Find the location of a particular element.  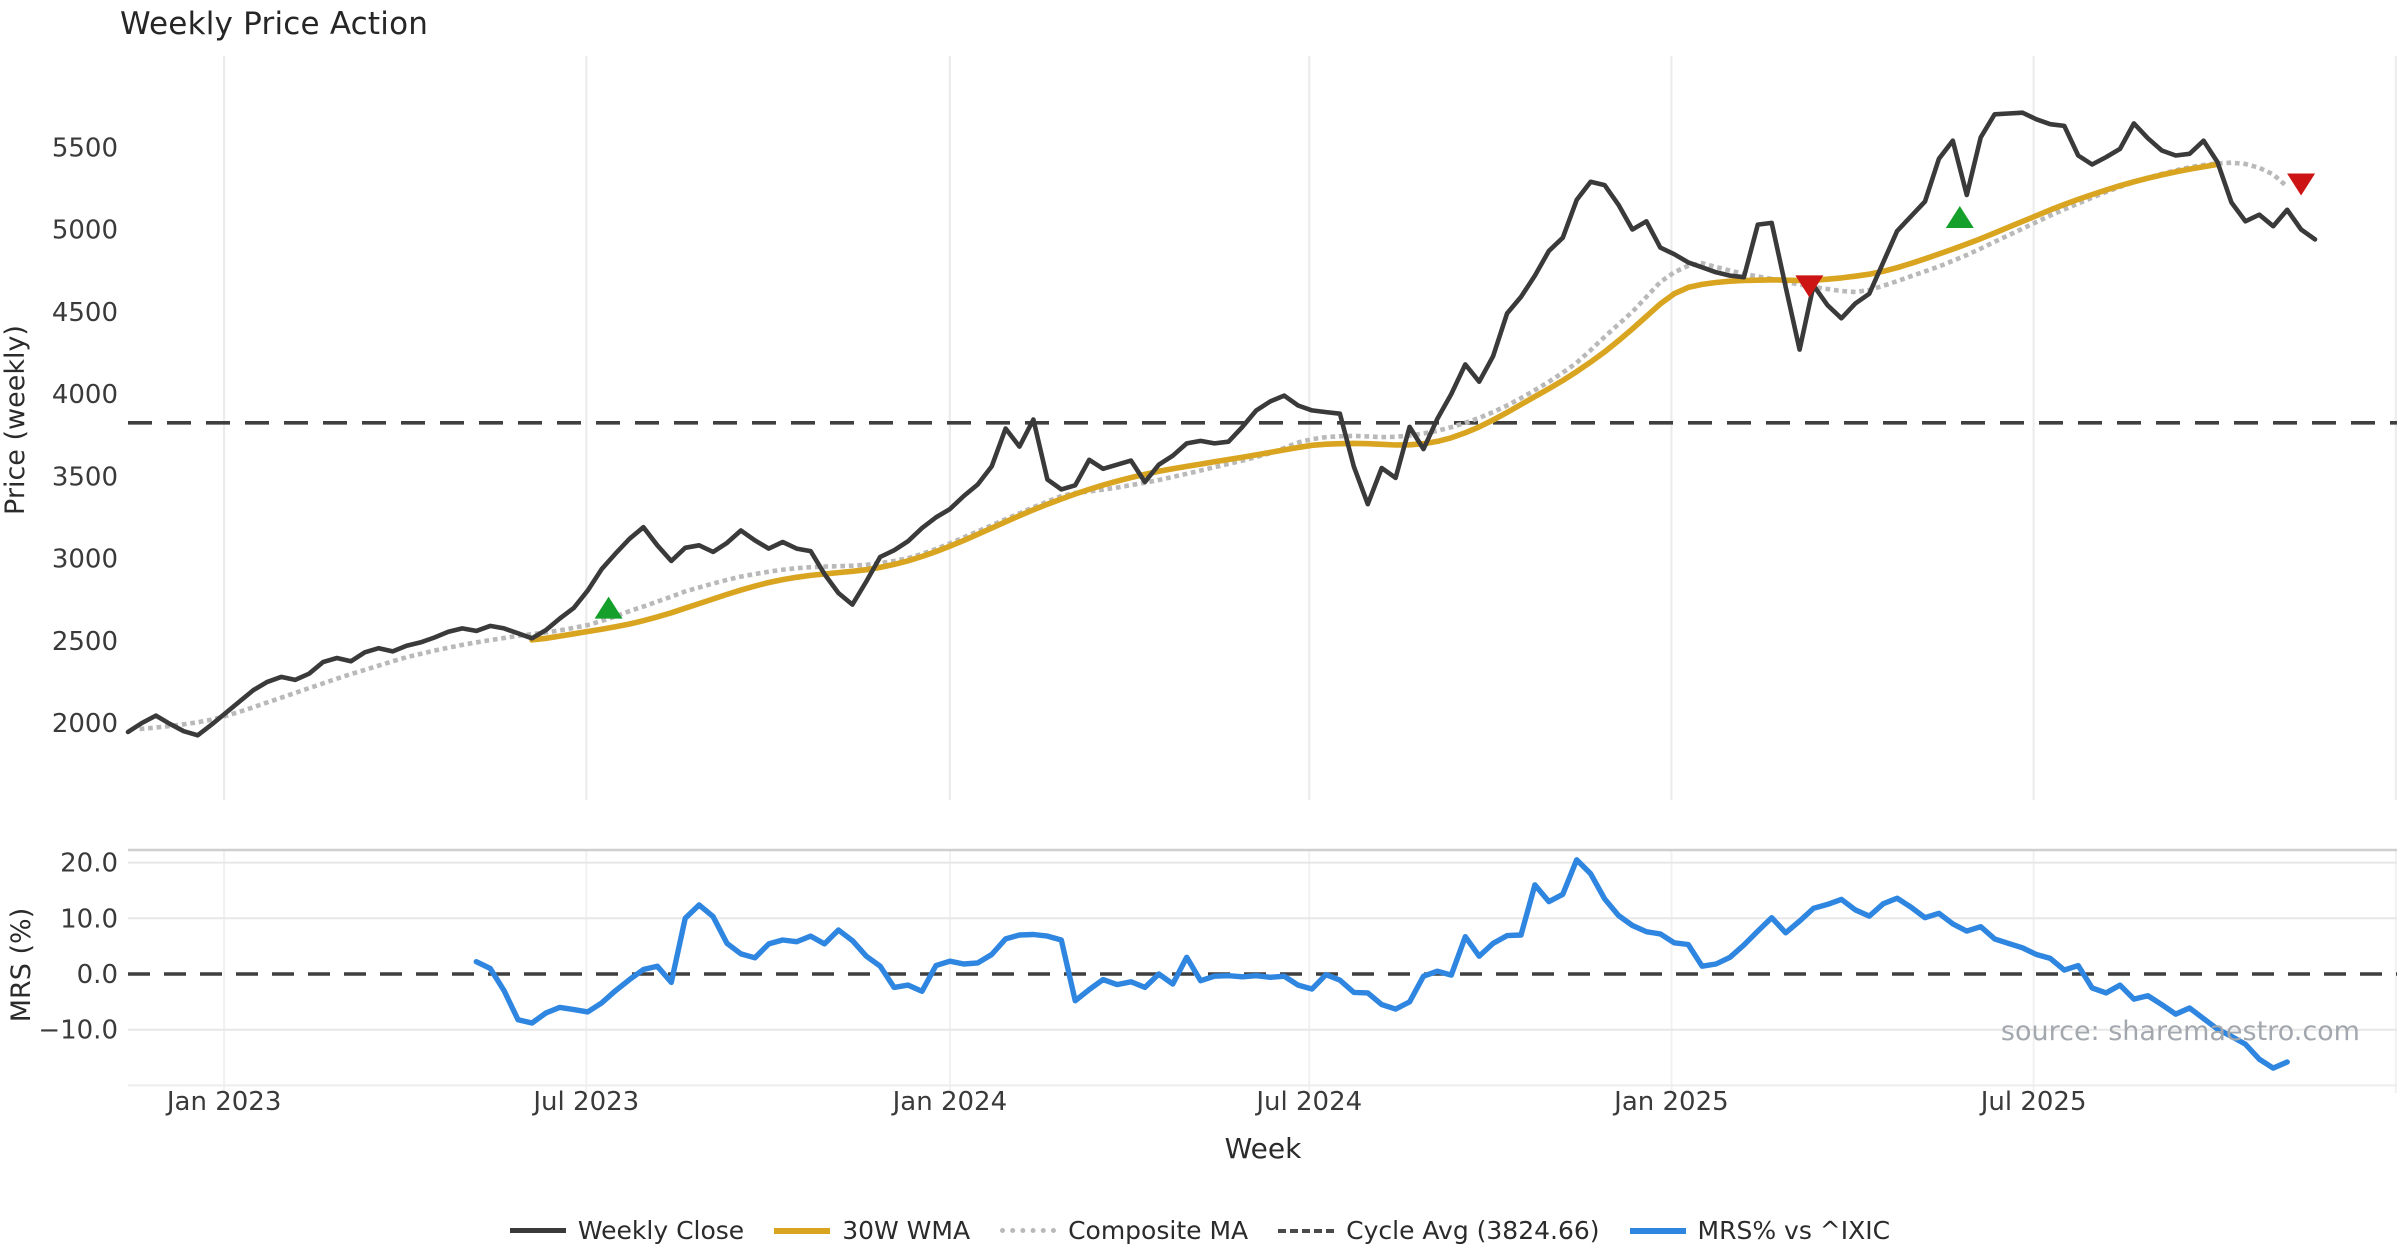

legend-item-label: 30W WMA is located at coordinates (906, 1230).